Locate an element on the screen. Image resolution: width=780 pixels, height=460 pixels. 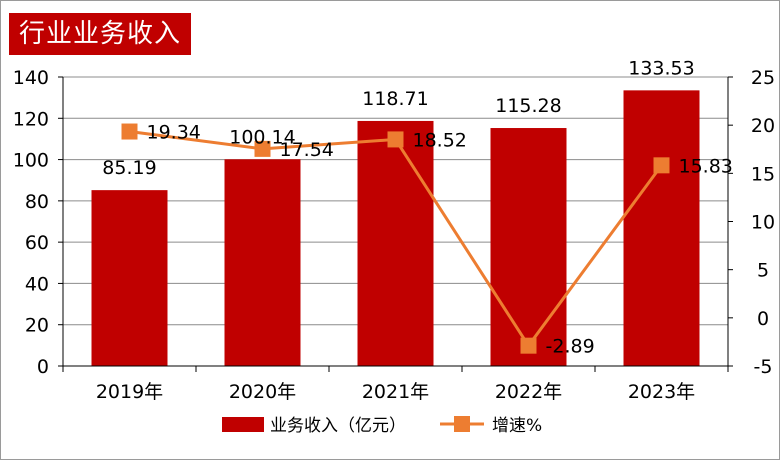
legend-line-marker is located at coordinates (462, 424).